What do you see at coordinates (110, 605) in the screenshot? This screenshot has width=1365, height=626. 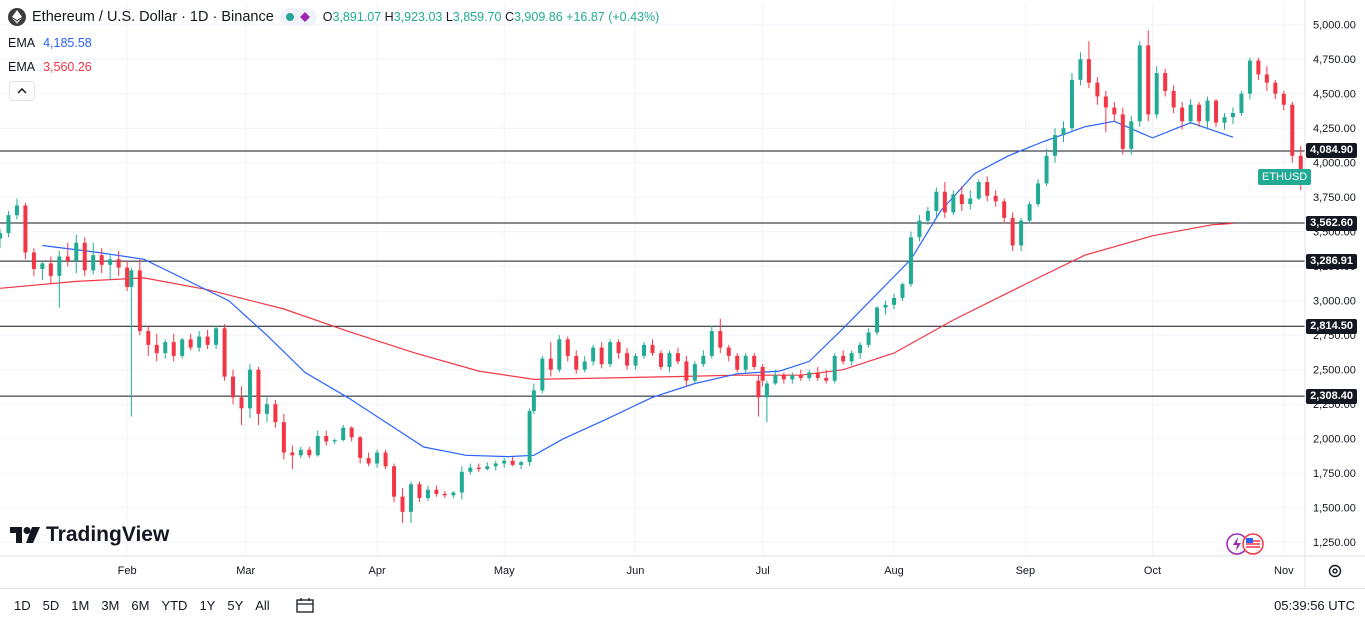 I see `range-button-3m: 3M` at bounding box center [110, 605].